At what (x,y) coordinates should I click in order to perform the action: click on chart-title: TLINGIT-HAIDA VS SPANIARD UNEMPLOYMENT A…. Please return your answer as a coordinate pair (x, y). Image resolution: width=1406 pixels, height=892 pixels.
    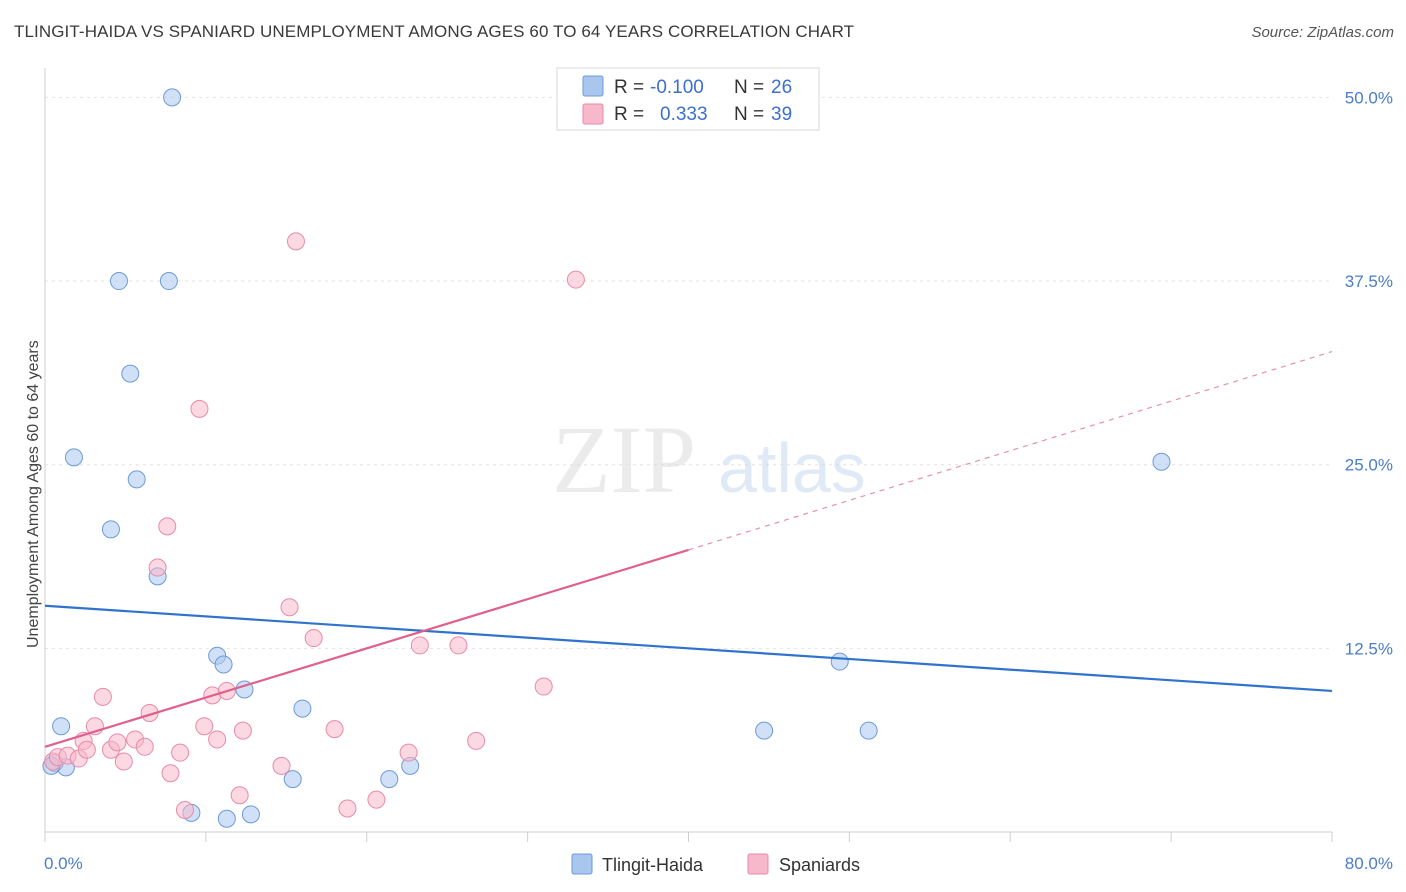
    Looking at the image, I should click on (434, 31).